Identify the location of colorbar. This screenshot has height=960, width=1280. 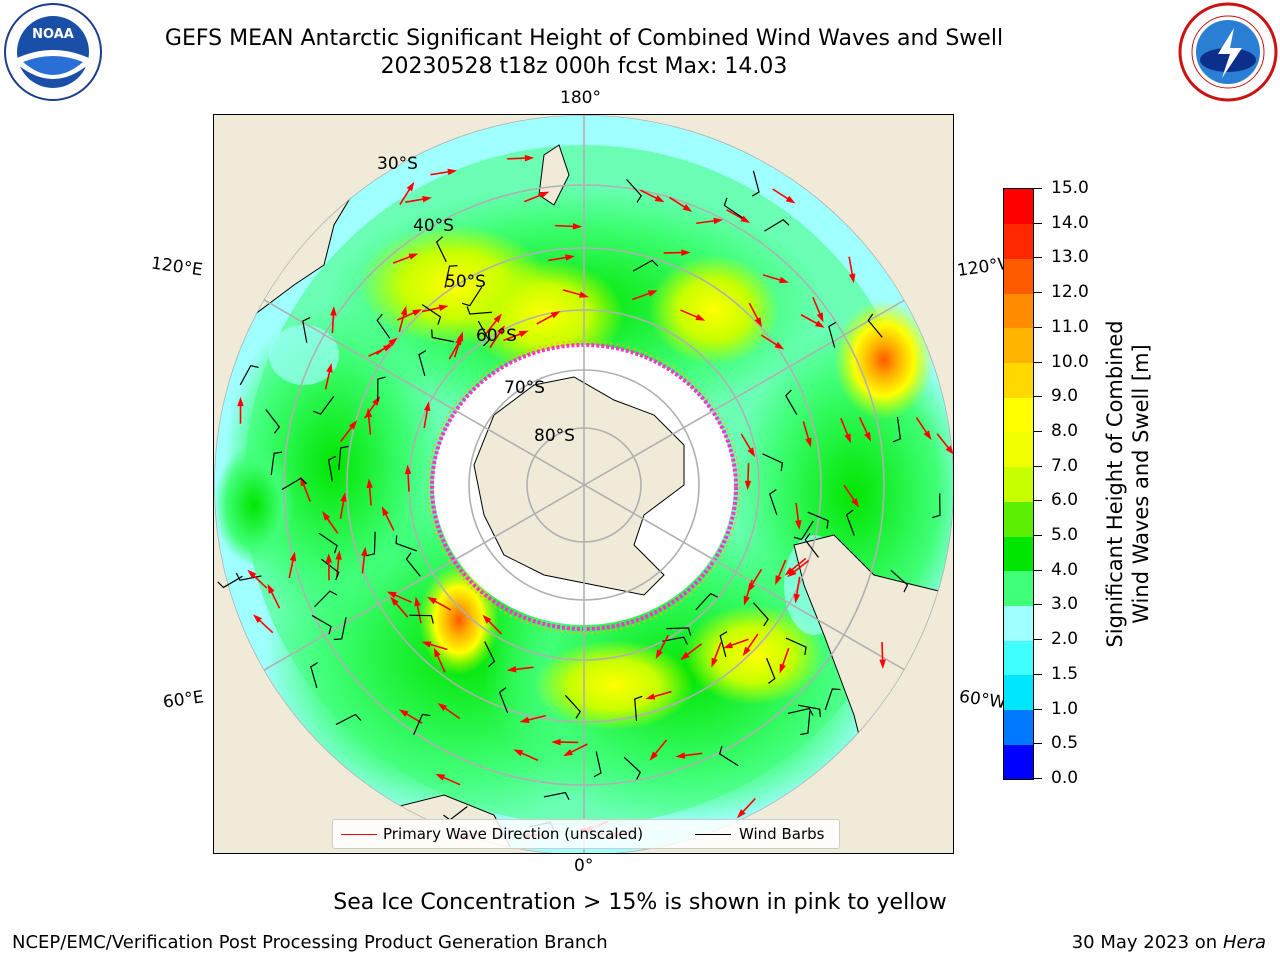
(1018, 484).